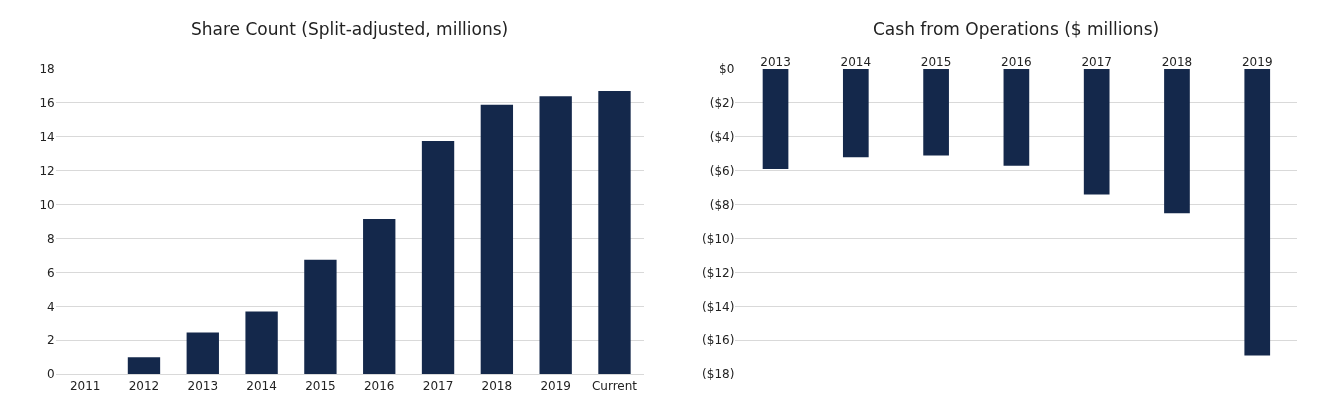 This screenshot has height=406, width=1327. What do you see at coordinates (144, 385) in the screenshot?
I see `x-tick-label: 2012` at bounding box center [144, 385].